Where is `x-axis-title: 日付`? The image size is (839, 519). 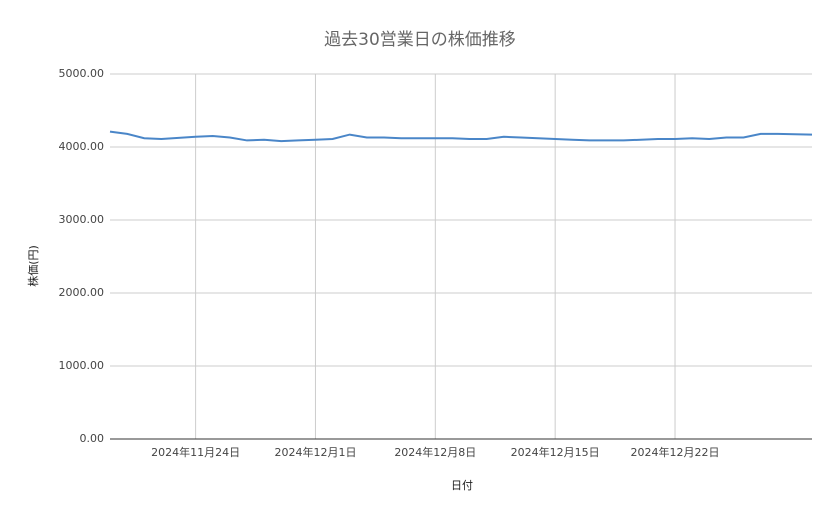 x-axis-title: 日付 is located at coordinates (462, 485).